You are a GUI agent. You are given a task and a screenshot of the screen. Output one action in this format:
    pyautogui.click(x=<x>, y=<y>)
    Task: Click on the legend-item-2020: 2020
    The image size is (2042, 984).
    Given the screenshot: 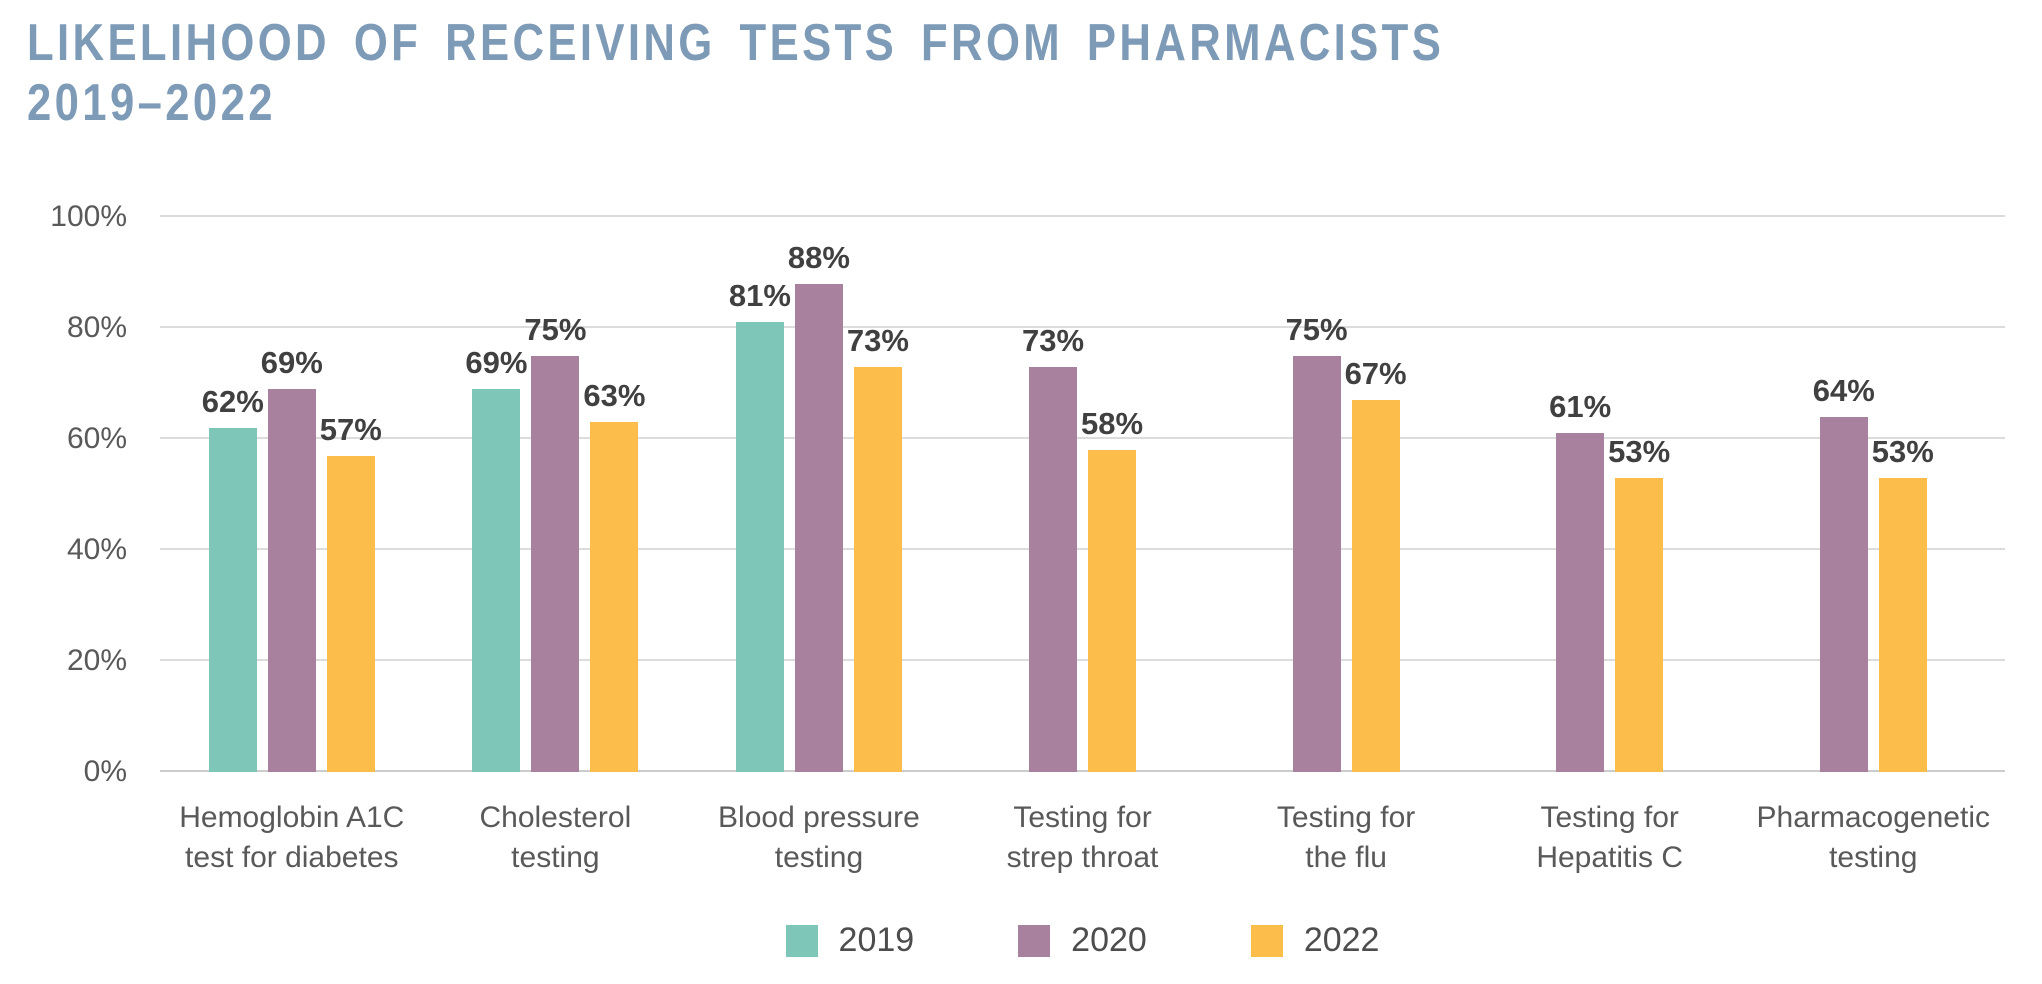 What is the action you would take?
    pyautogui.click(x=1082, y=940)
    